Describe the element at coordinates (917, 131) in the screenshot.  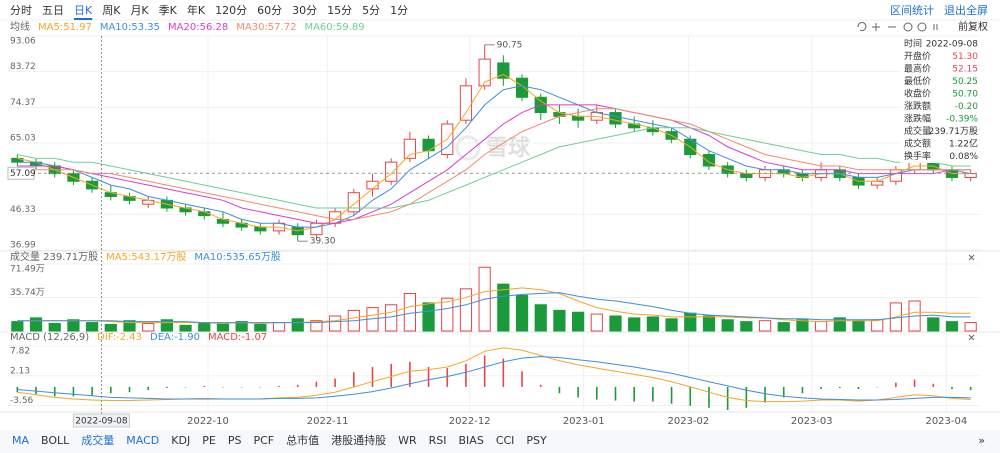
I see `info-label: 成交量` at that location.